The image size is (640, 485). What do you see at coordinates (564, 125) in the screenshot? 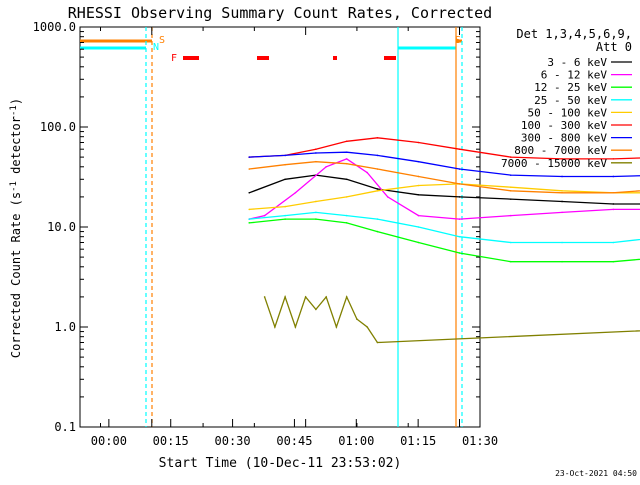
I see `legend-label: 100 - 300 keV` at bounding box center [564, 125].